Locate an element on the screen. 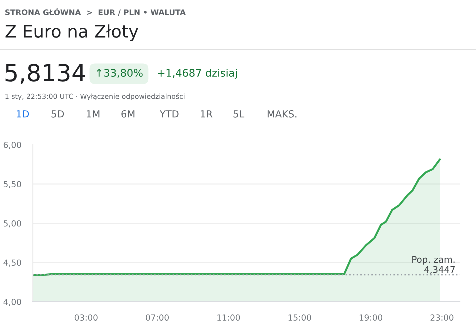  x-tick-label: 23:00 is located at coordinates (442, 317).